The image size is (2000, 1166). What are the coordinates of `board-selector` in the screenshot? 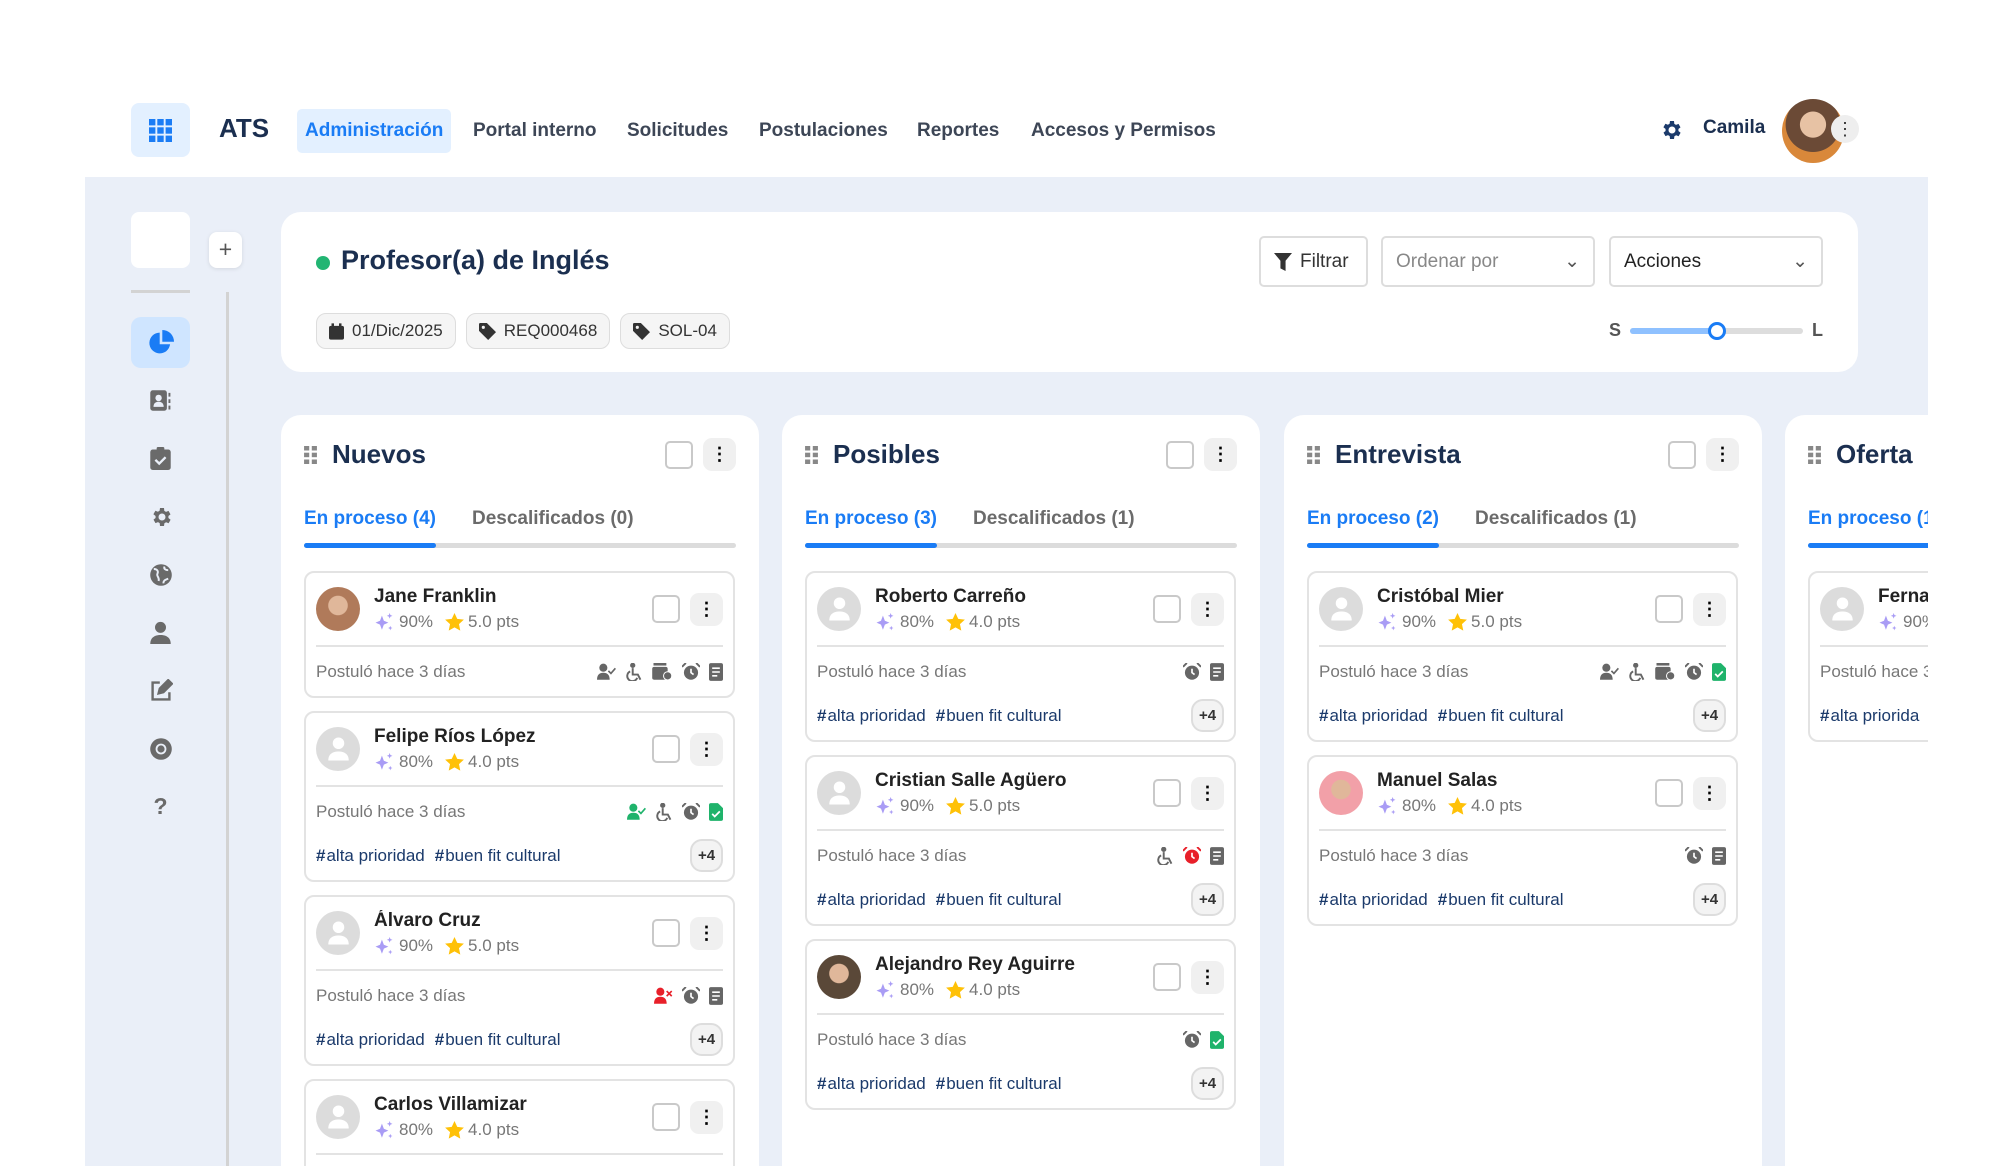 It's located at (160, 240).